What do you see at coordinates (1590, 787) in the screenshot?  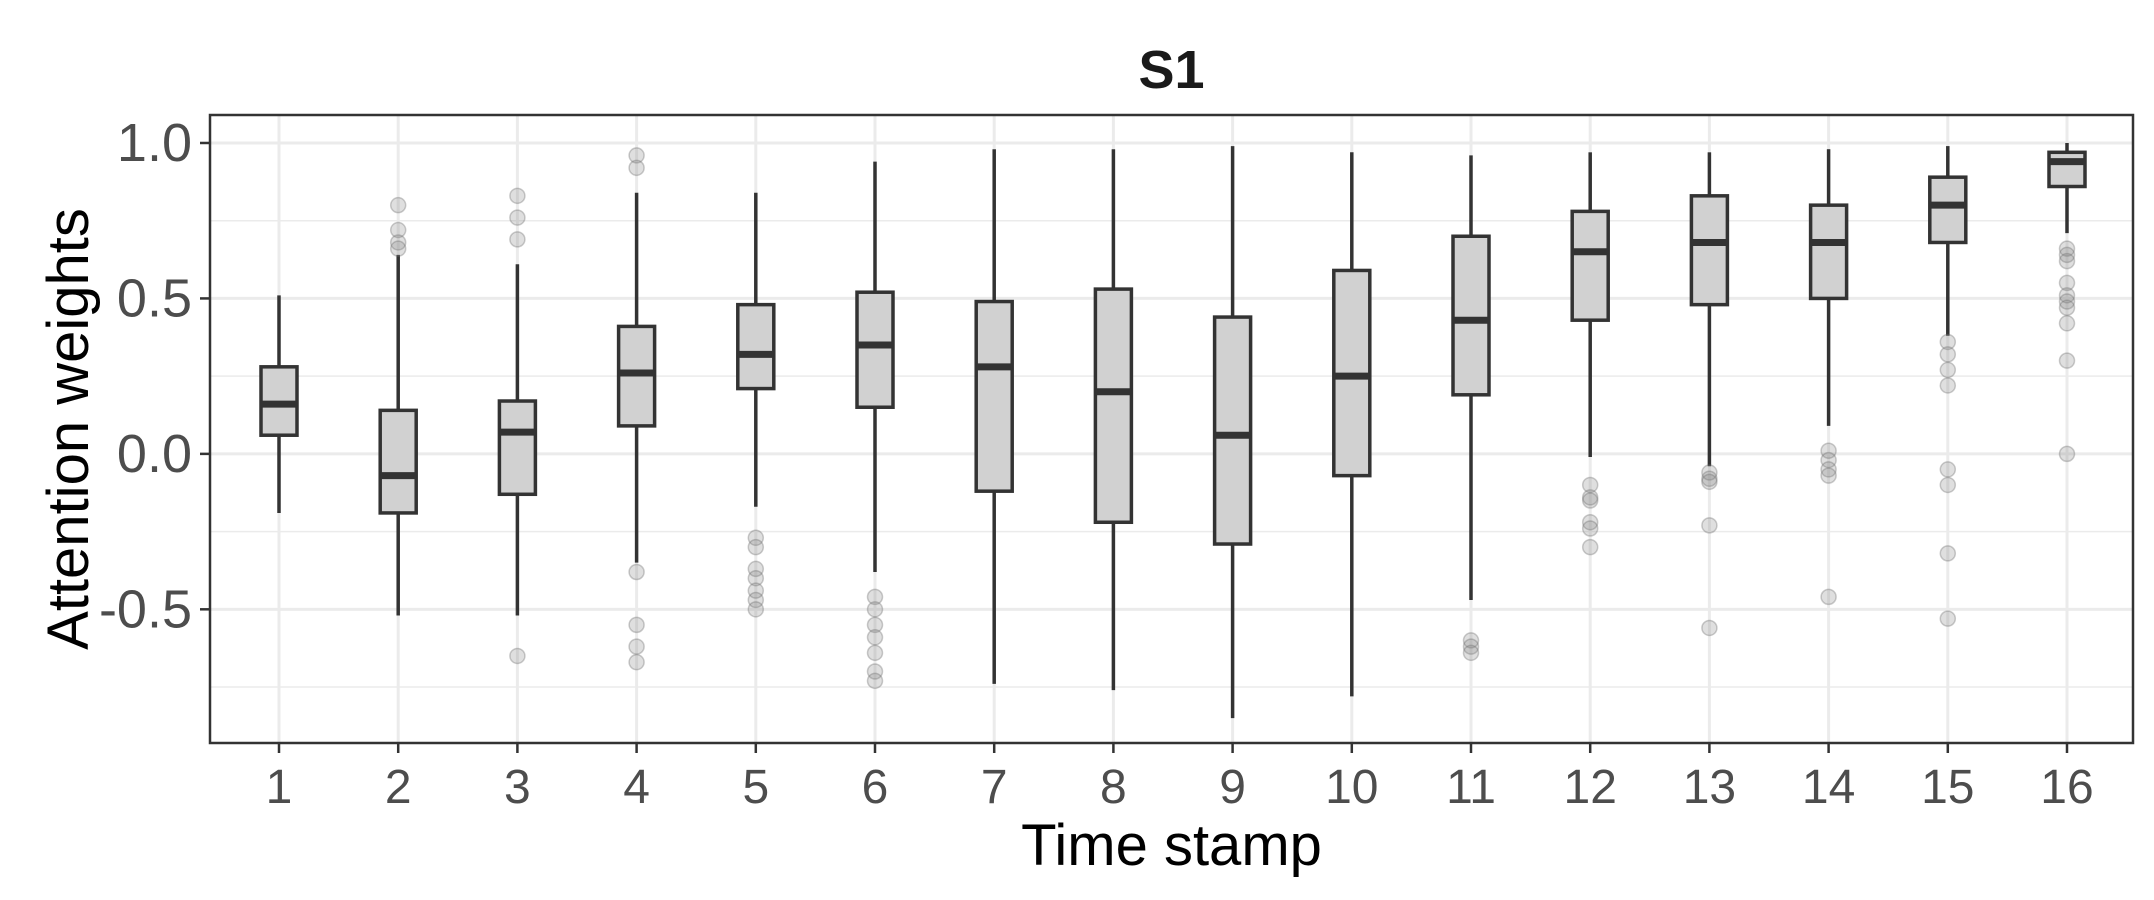 I see `x-tick-label: 12` at bounding box center [1590, 787].